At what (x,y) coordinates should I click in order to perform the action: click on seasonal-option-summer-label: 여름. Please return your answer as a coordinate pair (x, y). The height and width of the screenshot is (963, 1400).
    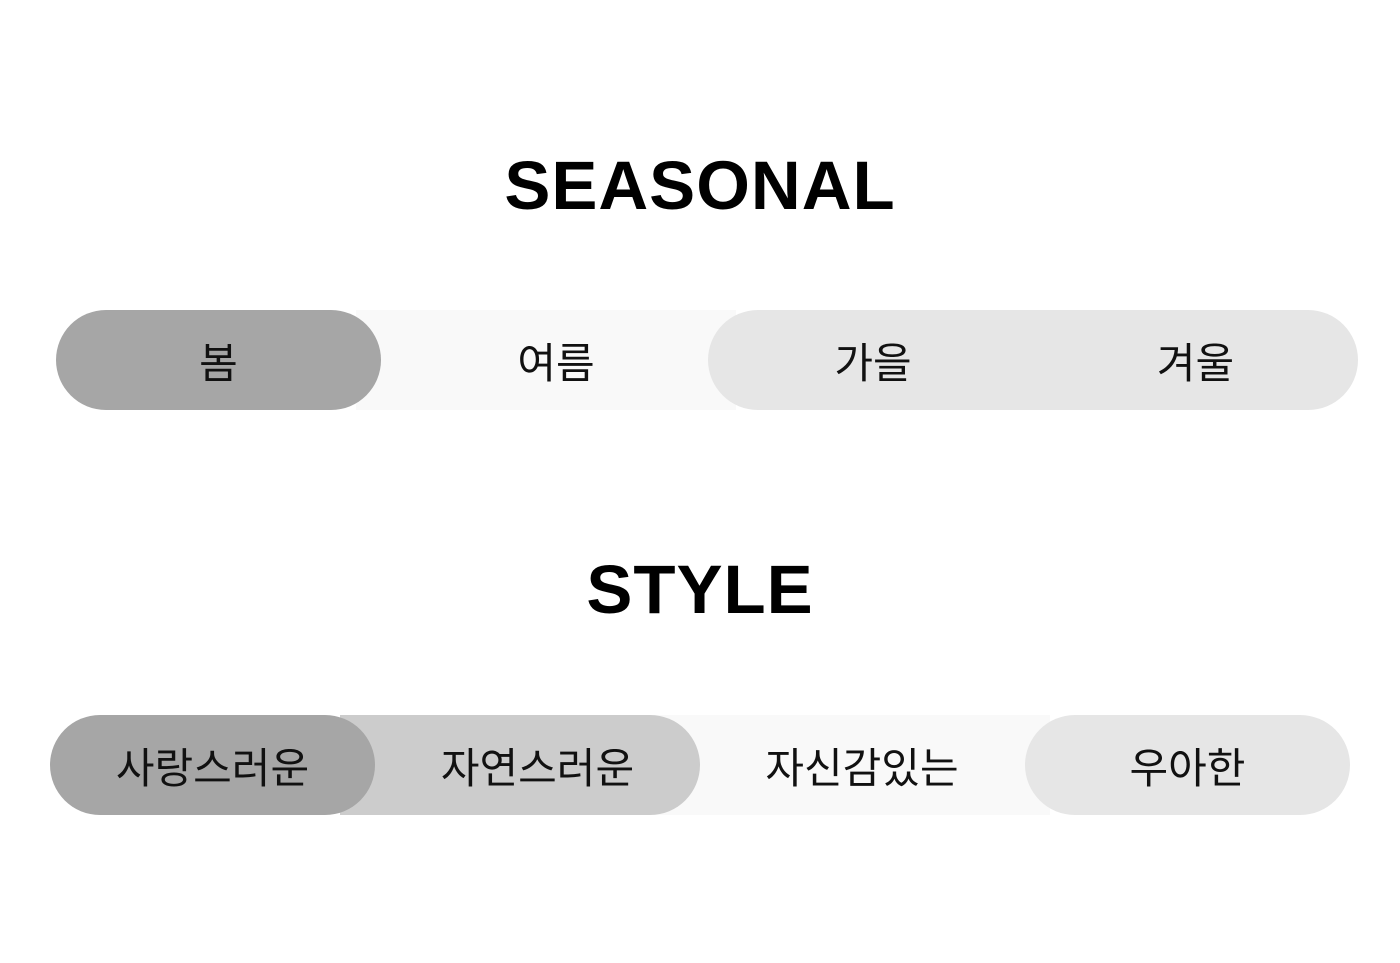
    Looking at the image, I should click on (556, 363).